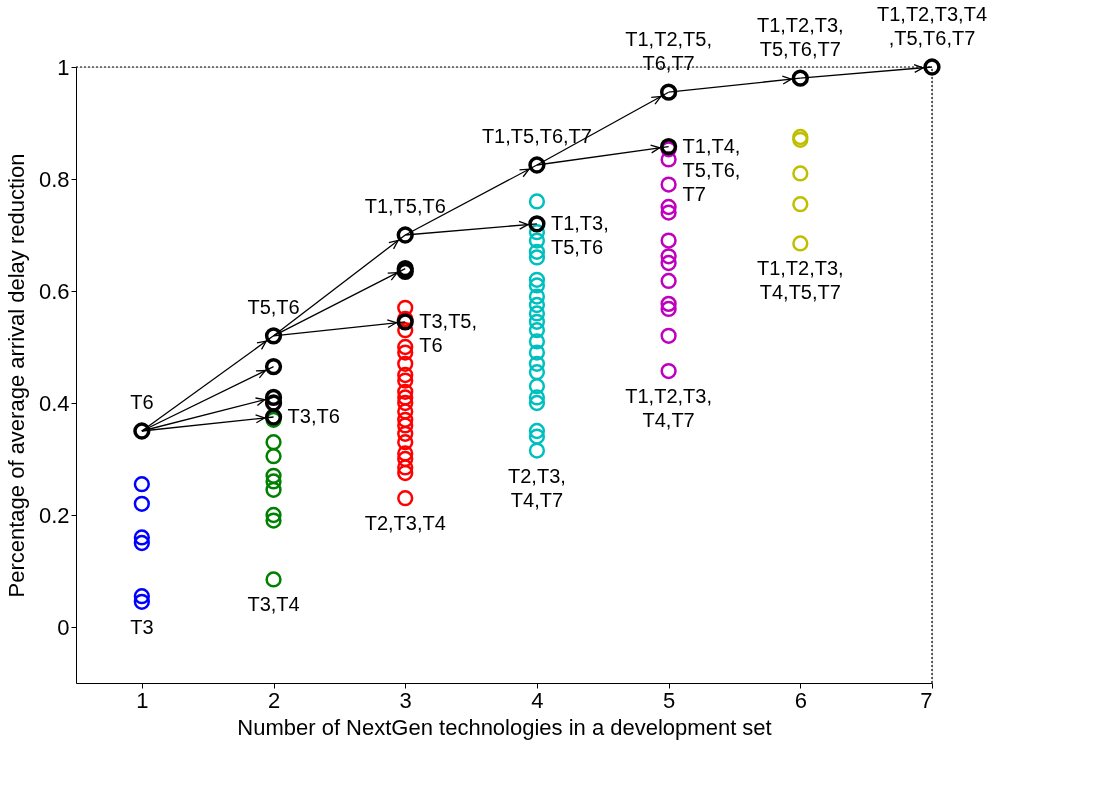 This screenshot has height=805, width=1097. What do you see at coordinates (142, 700) in the screenshot?
I see `x-tick-label: 1` at bounding box center [142, 700].